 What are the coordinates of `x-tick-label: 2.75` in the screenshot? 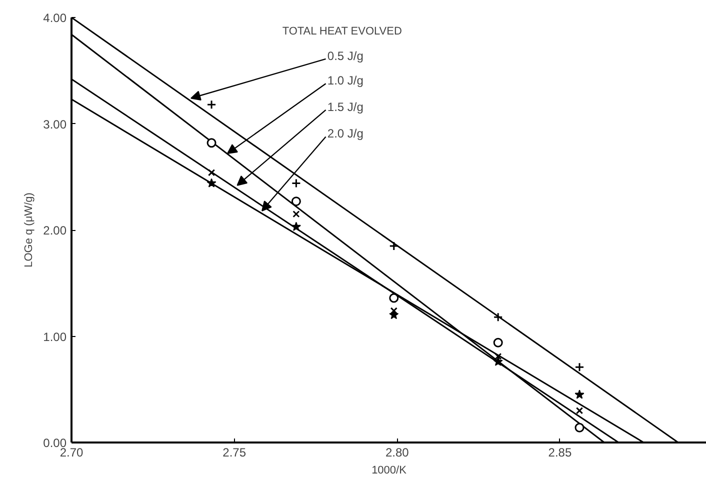 It's located at (234, 453).